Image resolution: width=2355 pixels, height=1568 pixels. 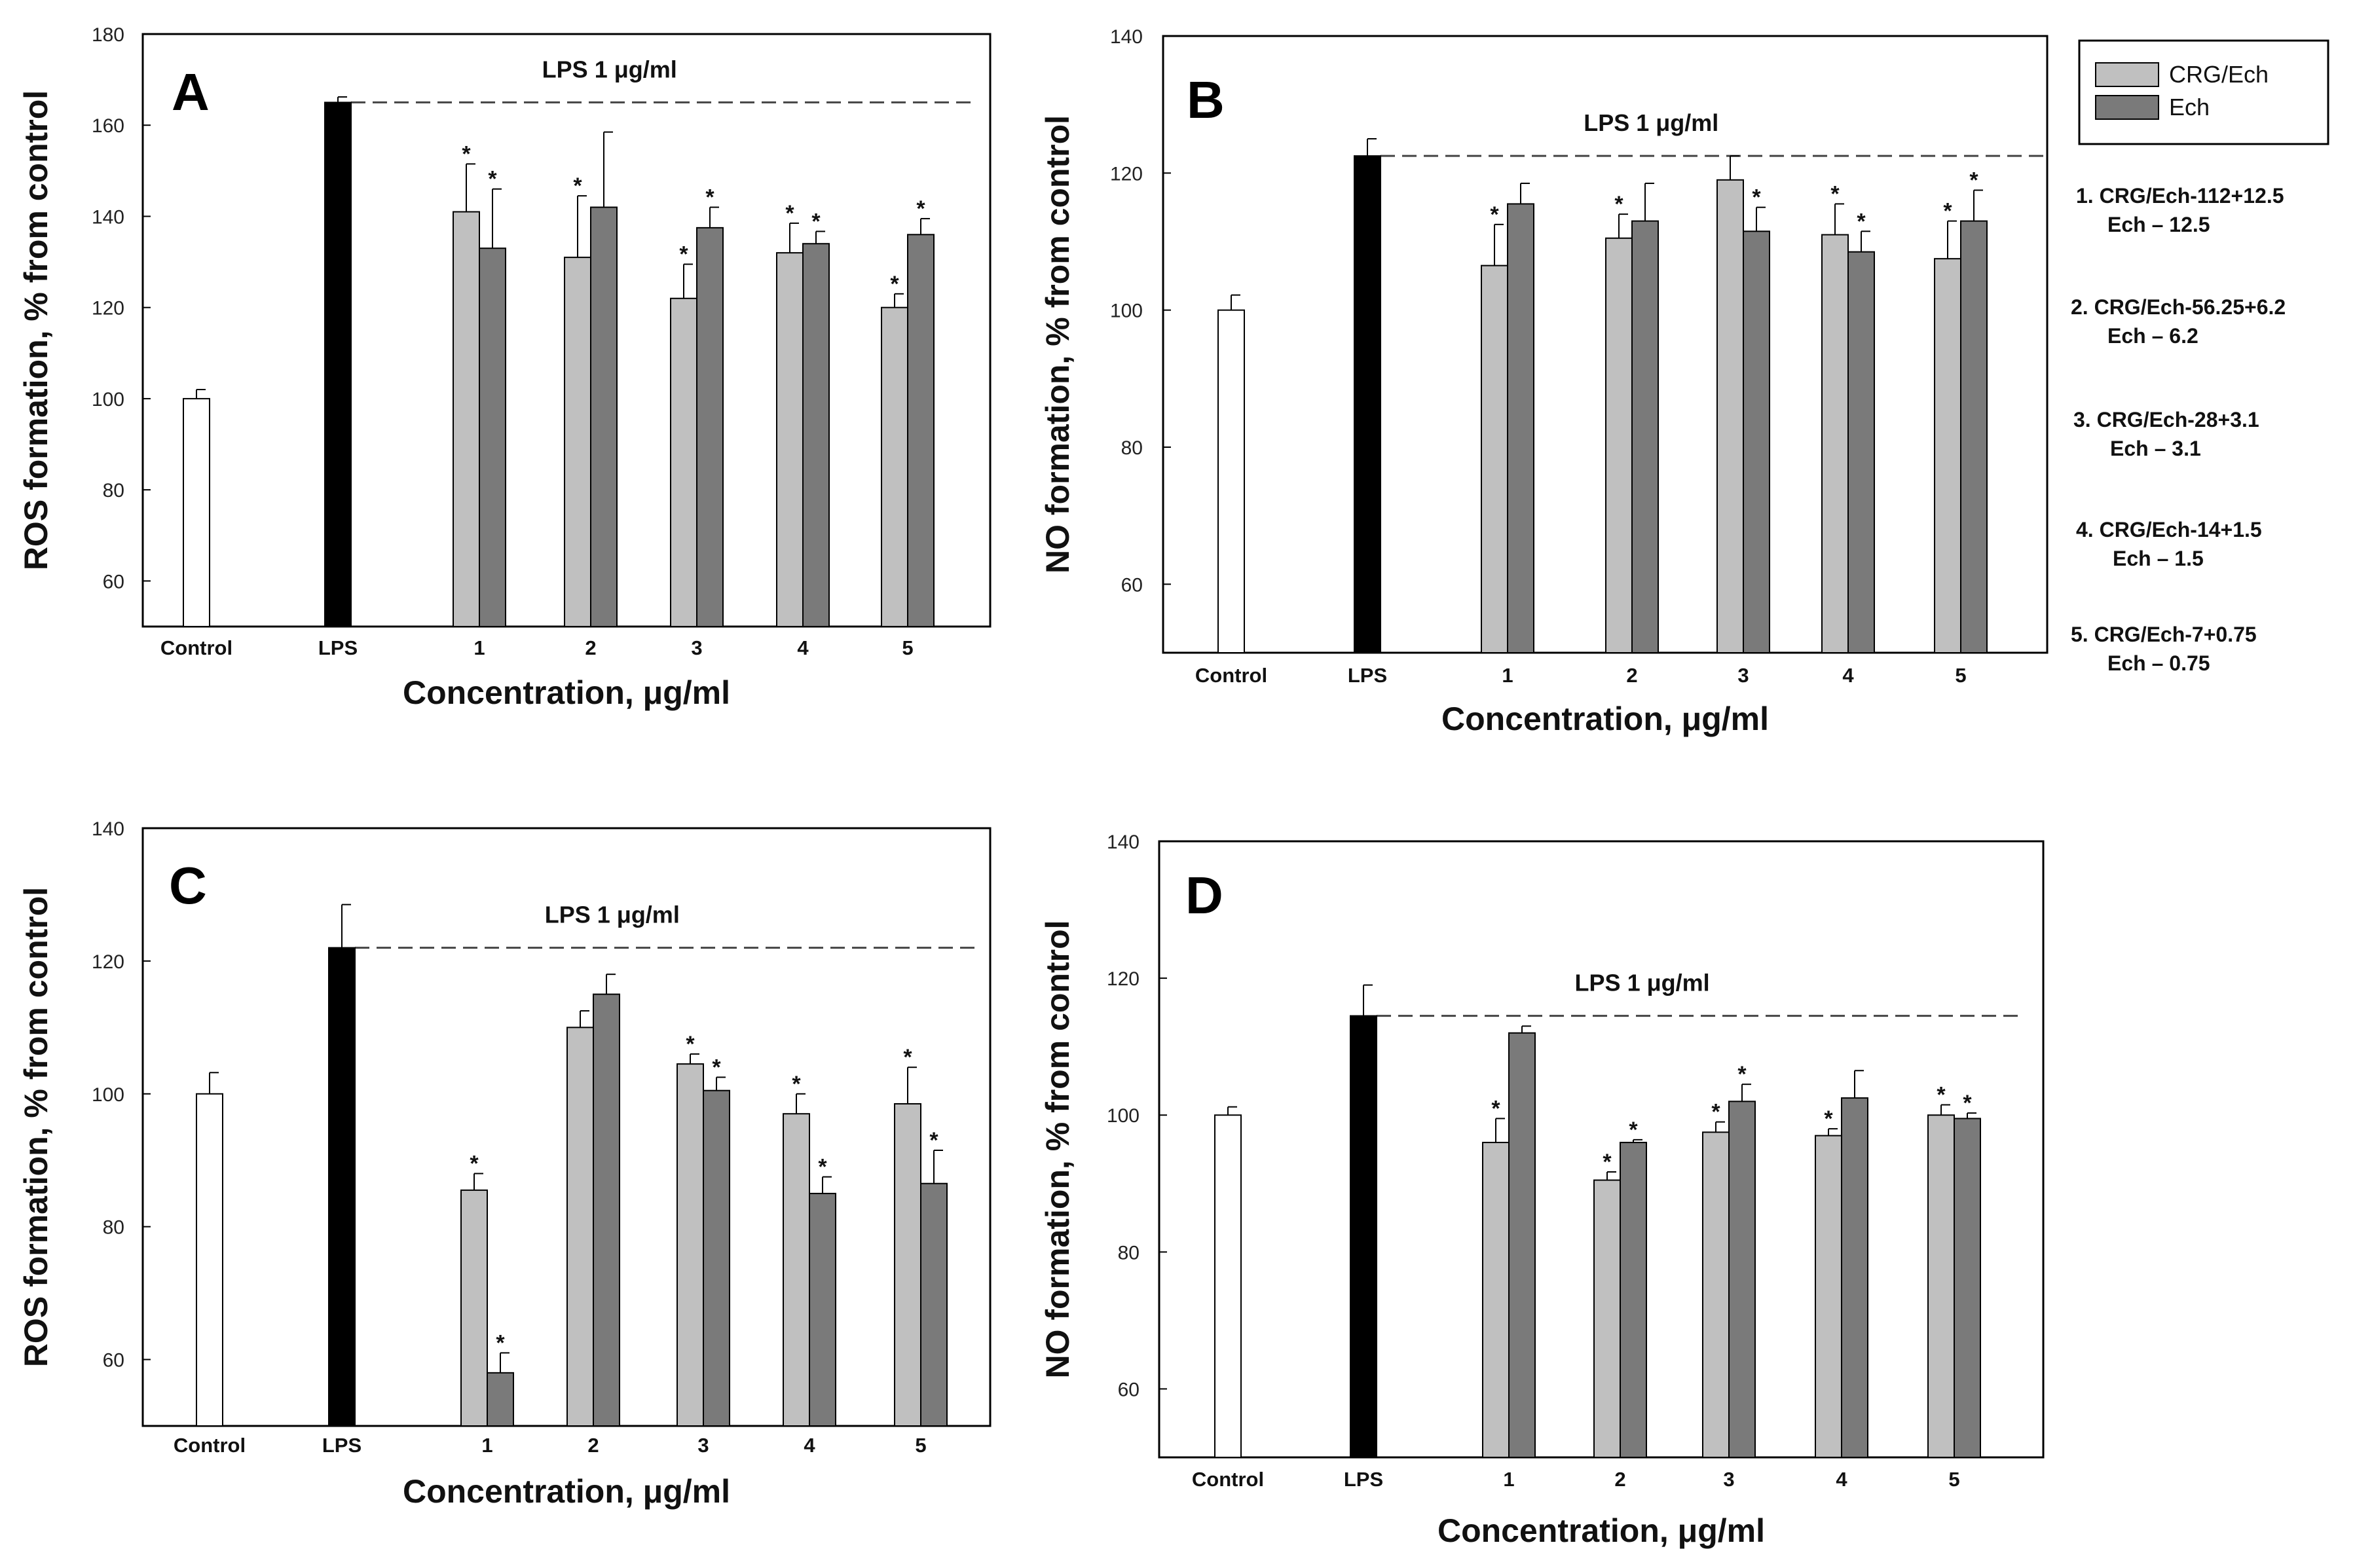 What do you see at coordinates (342, 1187) in the screenshot?
I see `bar-lps-c` at bounding box center [342, 1187].